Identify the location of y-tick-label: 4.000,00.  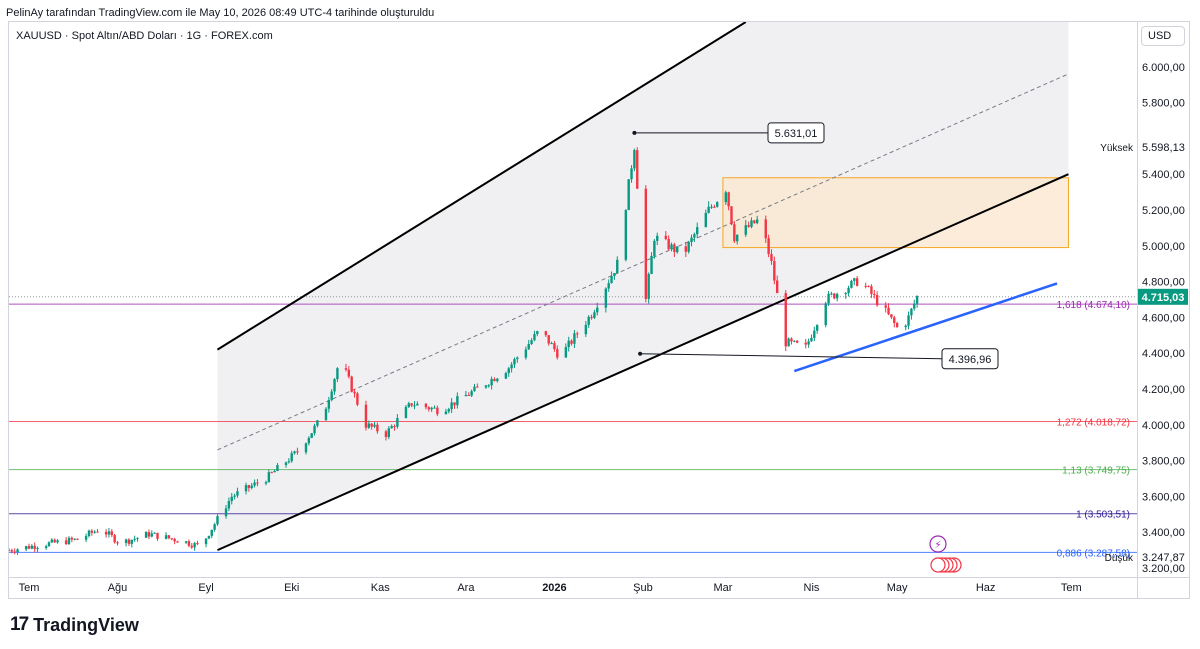
(1163, 426).